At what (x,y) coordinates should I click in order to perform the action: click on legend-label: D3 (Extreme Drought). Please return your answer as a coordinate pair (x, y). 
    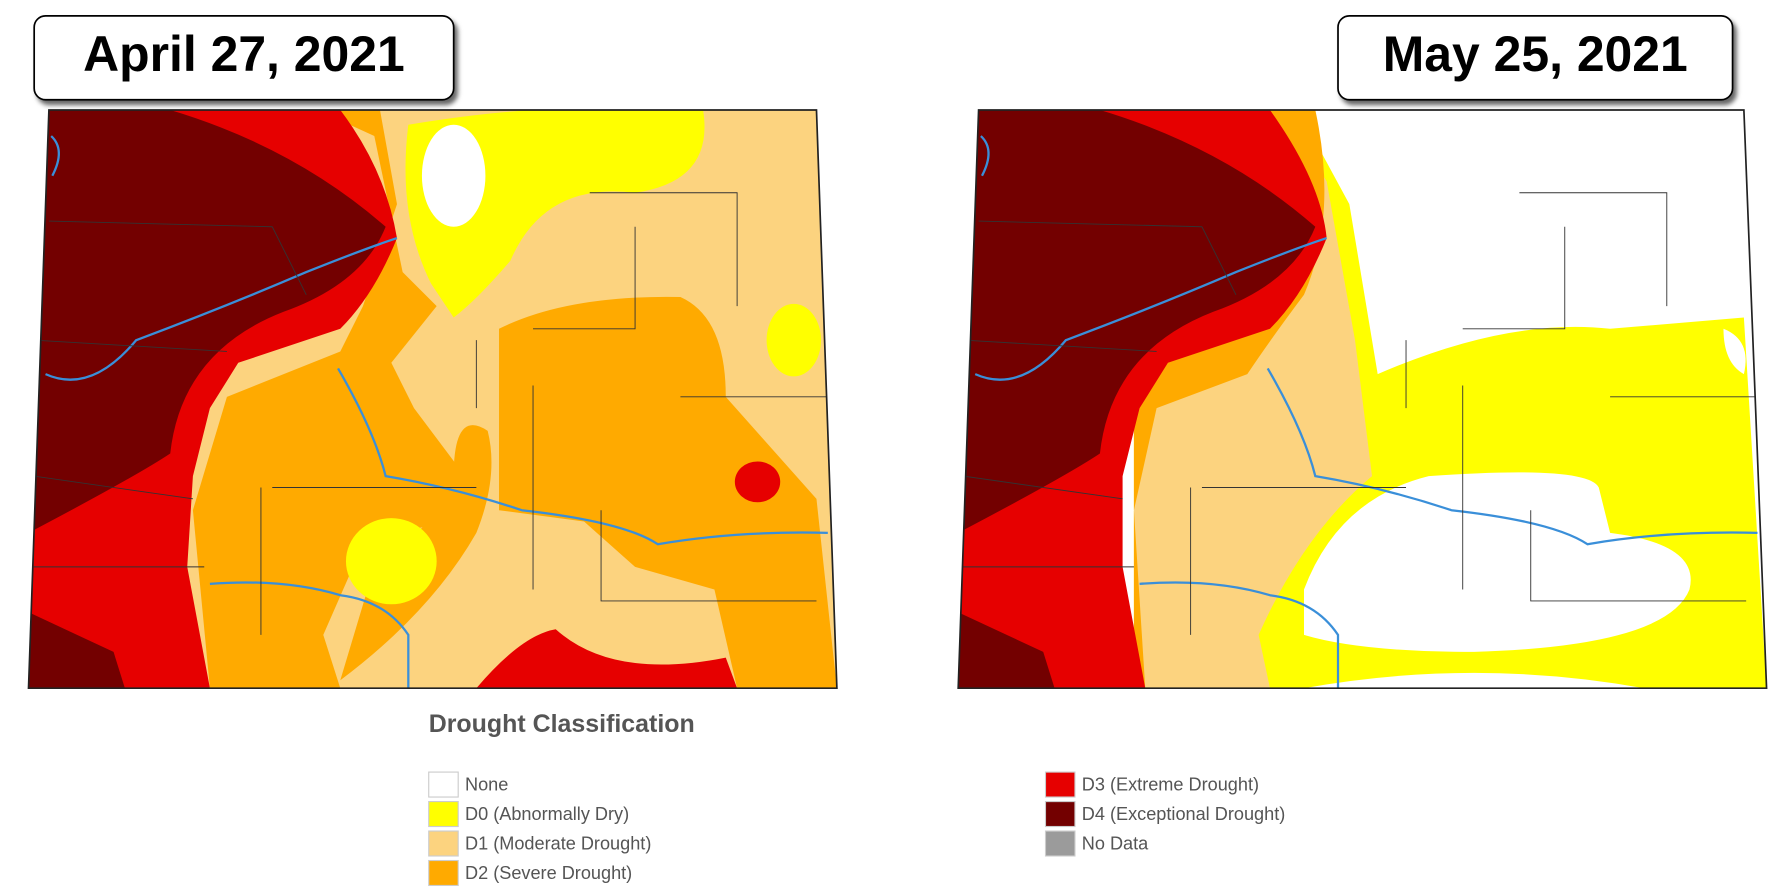
    Looking at the image, I should click on (1170, 784).